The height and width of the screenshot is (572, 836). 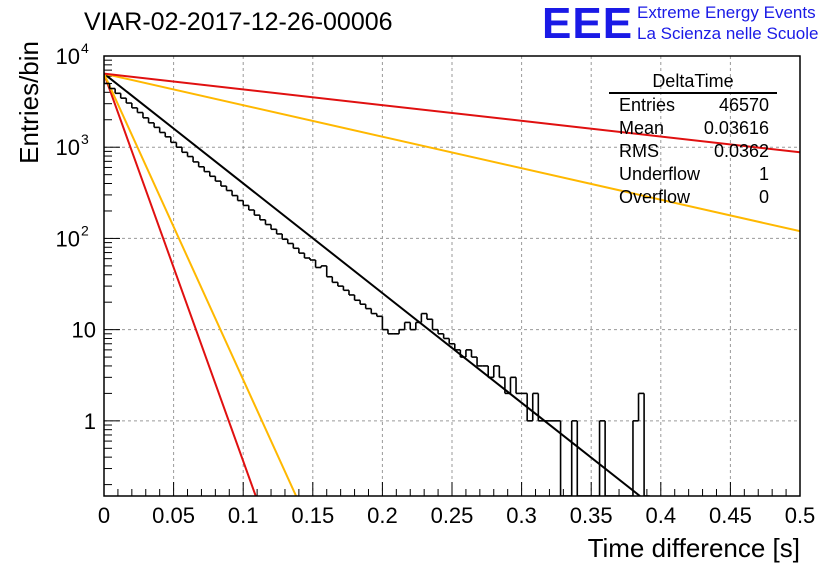 I want to click on x-tick-label: 0.5, so click(x=800, y=515).